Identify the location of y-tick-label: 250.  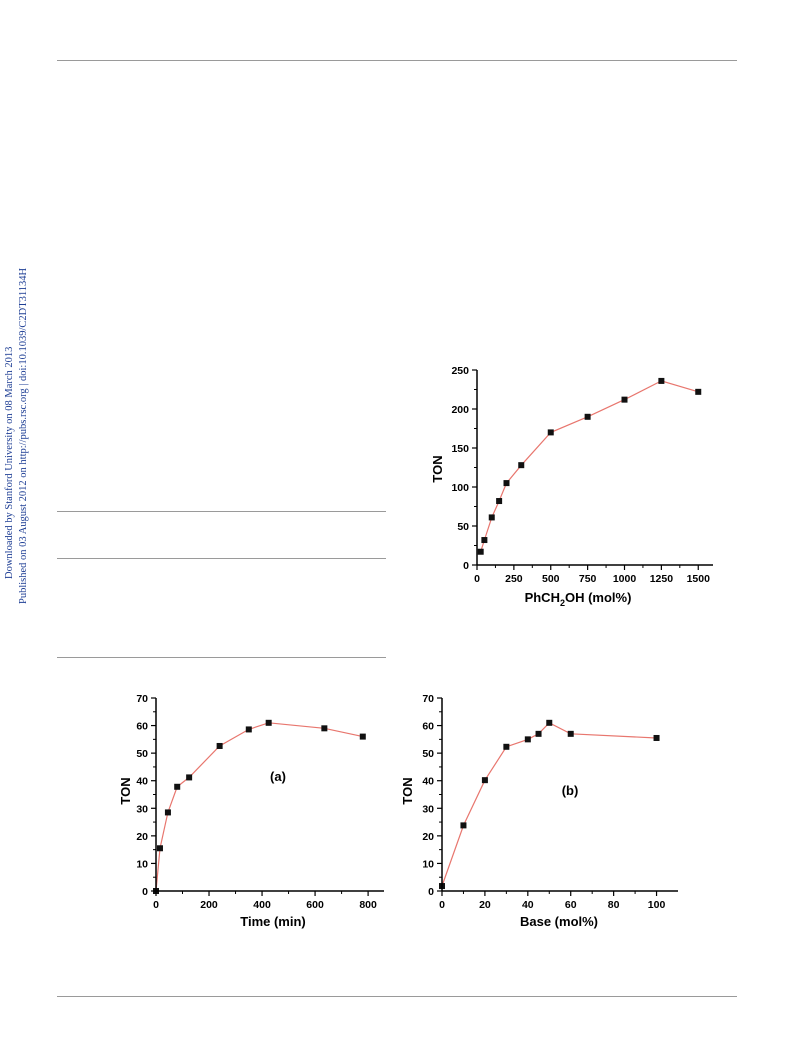
(460, 371).